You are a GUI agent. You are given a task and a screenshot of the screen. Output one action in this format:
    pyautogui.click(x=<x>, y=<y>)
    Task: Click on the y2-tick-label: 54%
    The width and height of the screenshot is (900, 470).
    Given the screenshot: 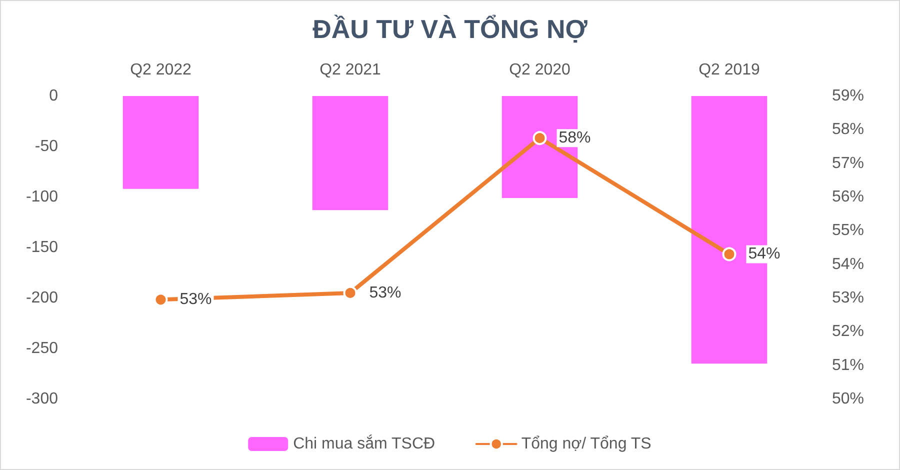 What is the action you would take?
    pyautogui.click(x=848, y=264)
    